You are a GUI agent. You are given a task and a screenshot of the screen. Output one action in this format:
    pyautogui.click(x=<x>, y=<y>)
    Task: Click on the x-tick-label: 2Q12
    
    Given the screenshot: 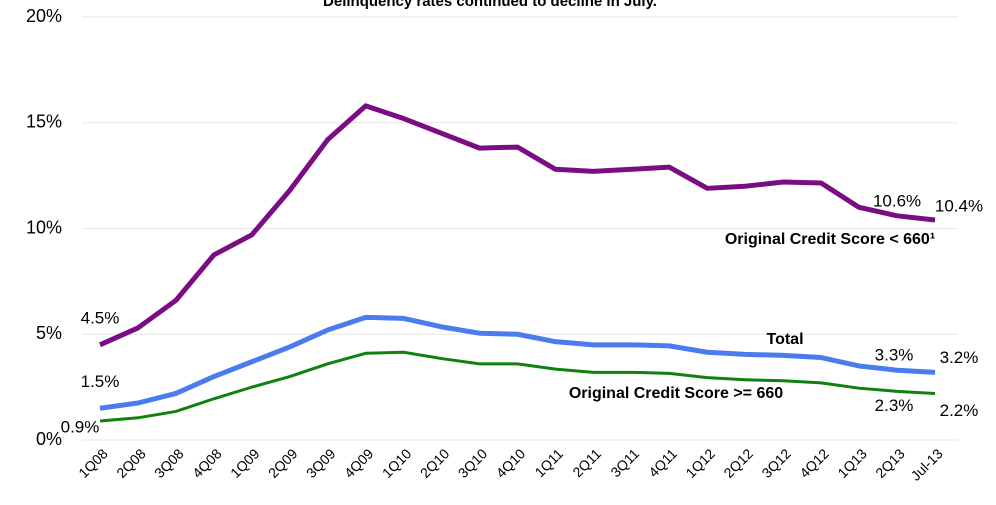 What is the action you would take?
    pyautogui.click(x=738, y=463)
    